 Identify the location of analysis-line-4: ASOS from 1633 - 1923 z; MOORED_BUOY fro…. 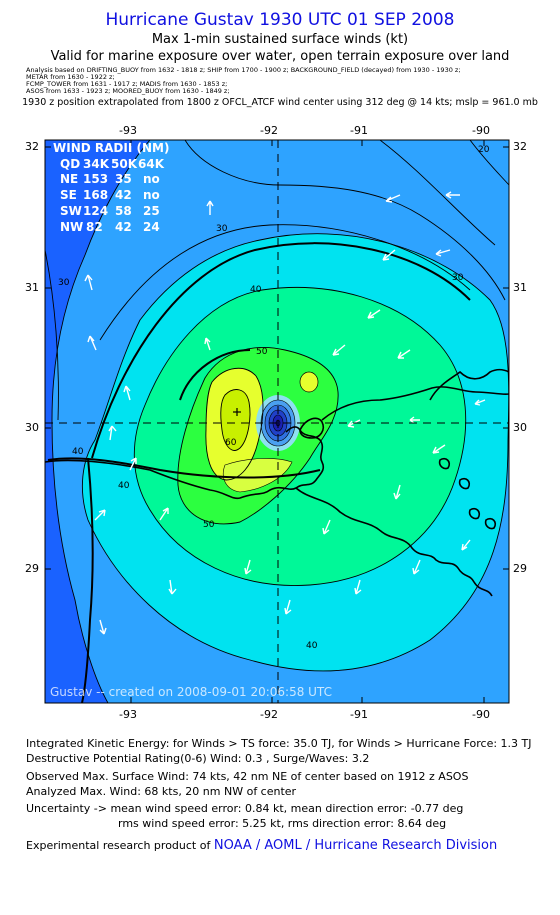
(128, 91).